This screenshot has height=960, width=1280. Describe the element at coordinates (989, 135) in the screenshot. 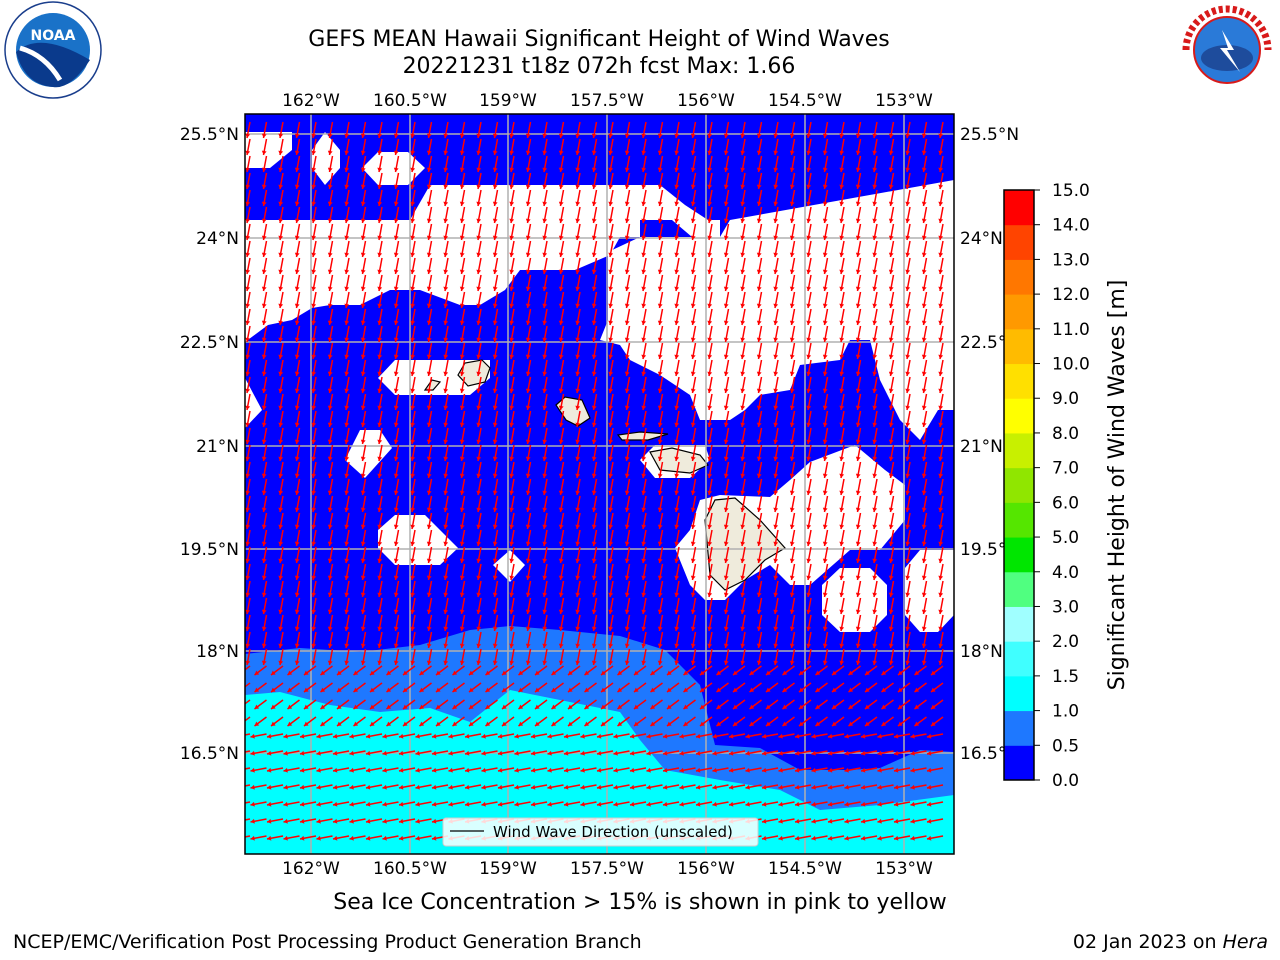

I see `lat-label-right: 25.5°N` at that location.